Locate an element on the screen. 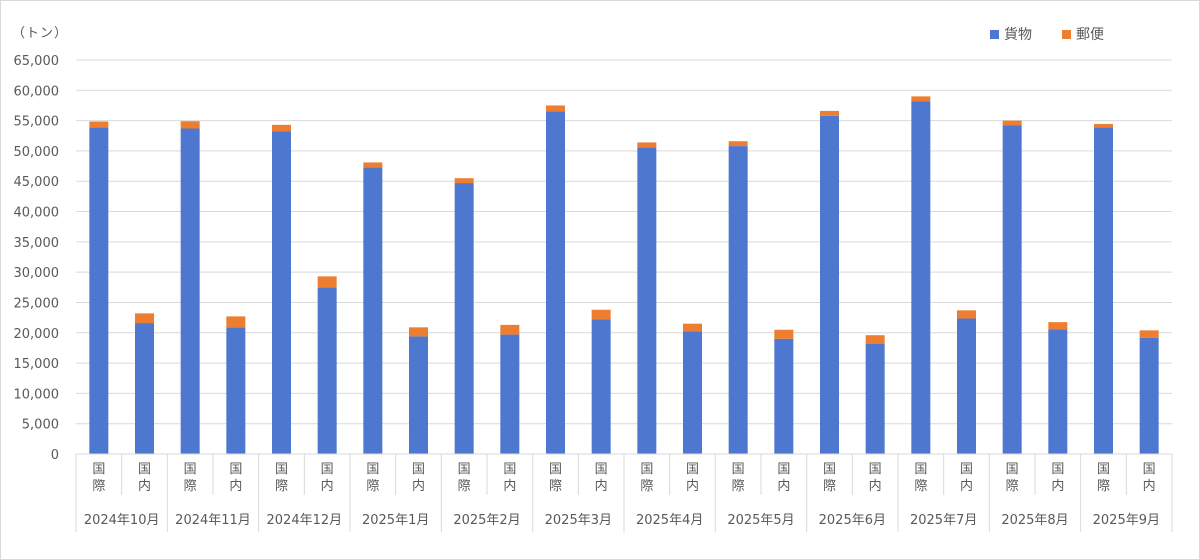 The width and height of the screenshot is (1200, 560). group-label: 2024年10月 is located at coordinates (122, 520).